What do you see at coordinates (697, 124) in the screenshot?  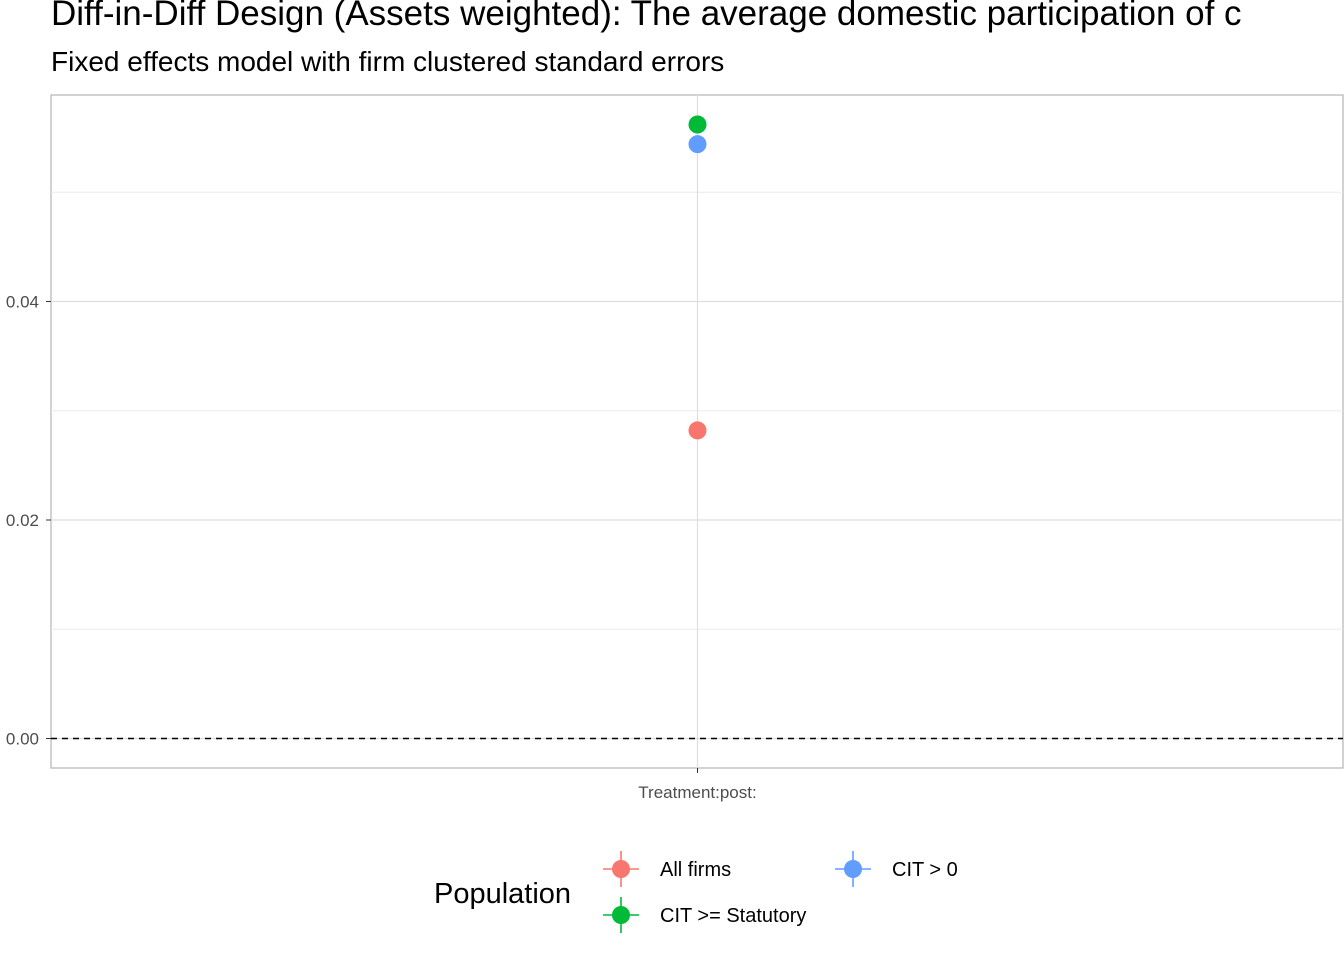 I see `data-point-cit-statutory` at bounding box center [697, 124].